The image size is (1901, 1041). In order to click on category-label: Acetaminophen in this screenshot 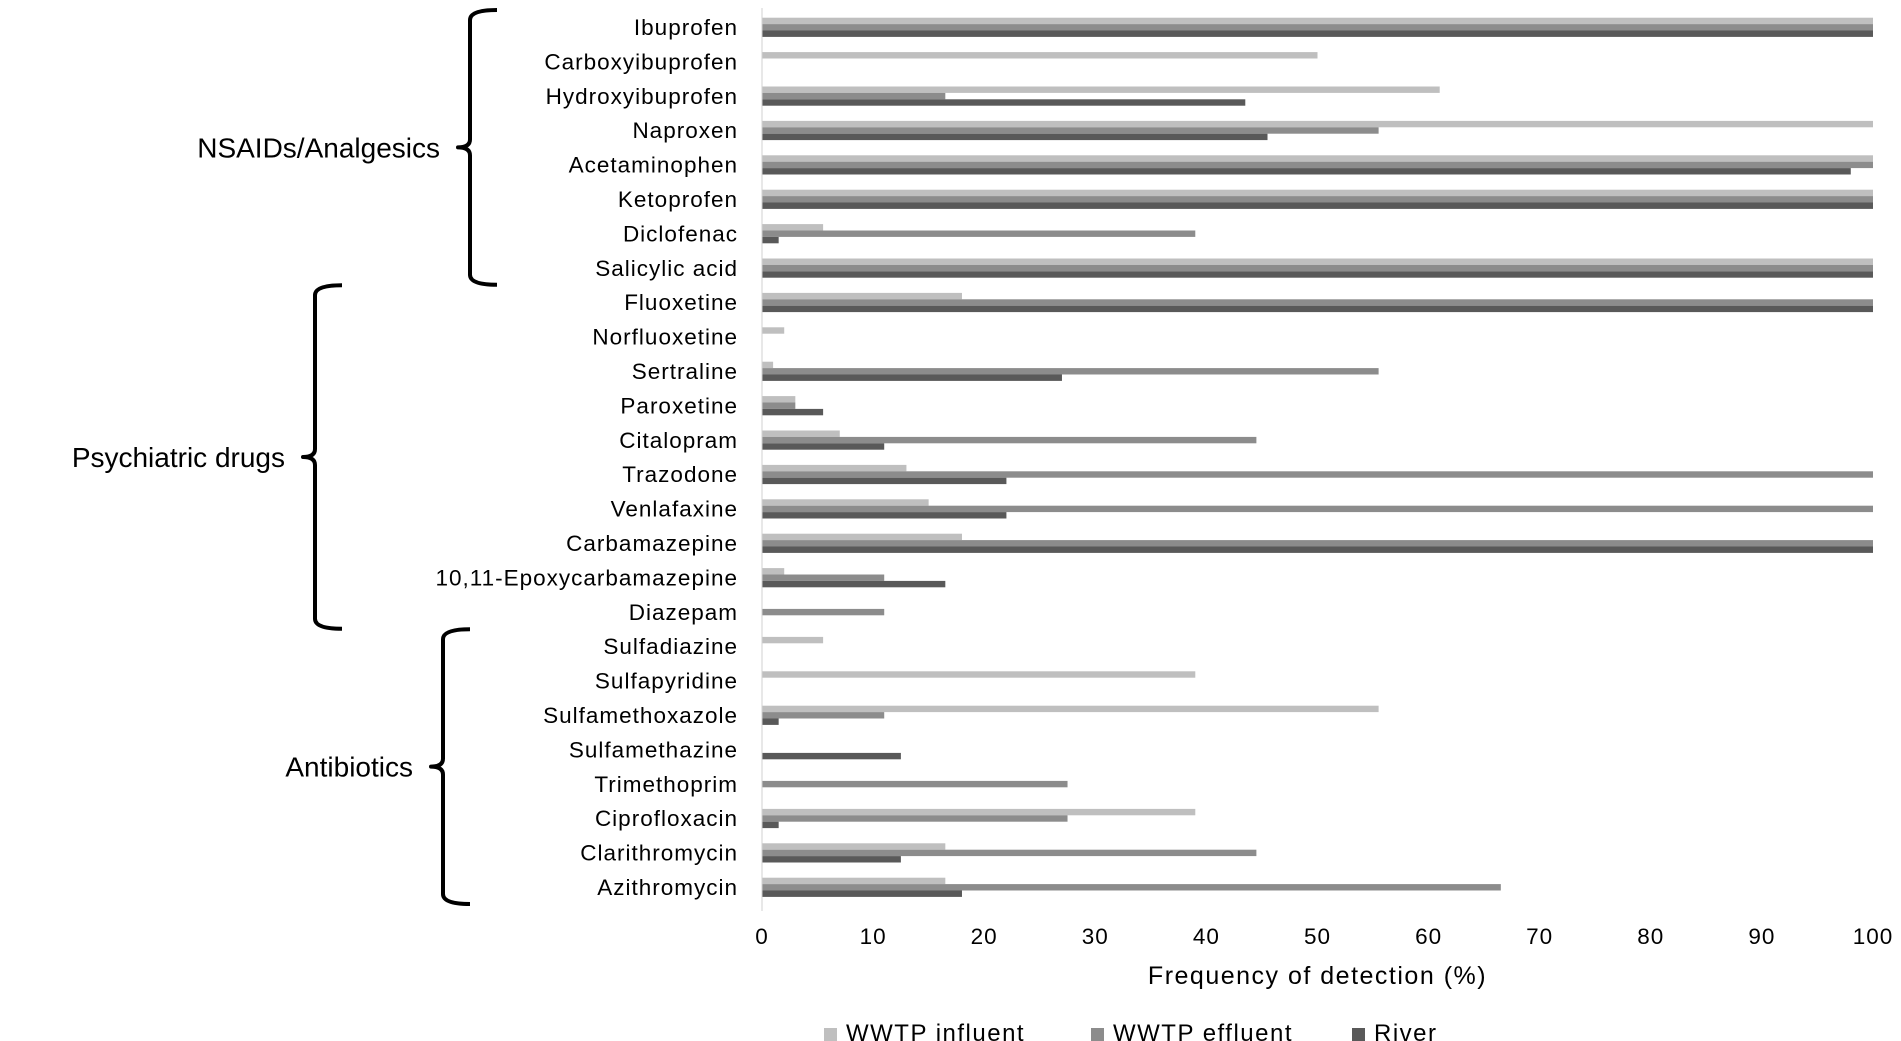, I will do `click(653, 165)`.